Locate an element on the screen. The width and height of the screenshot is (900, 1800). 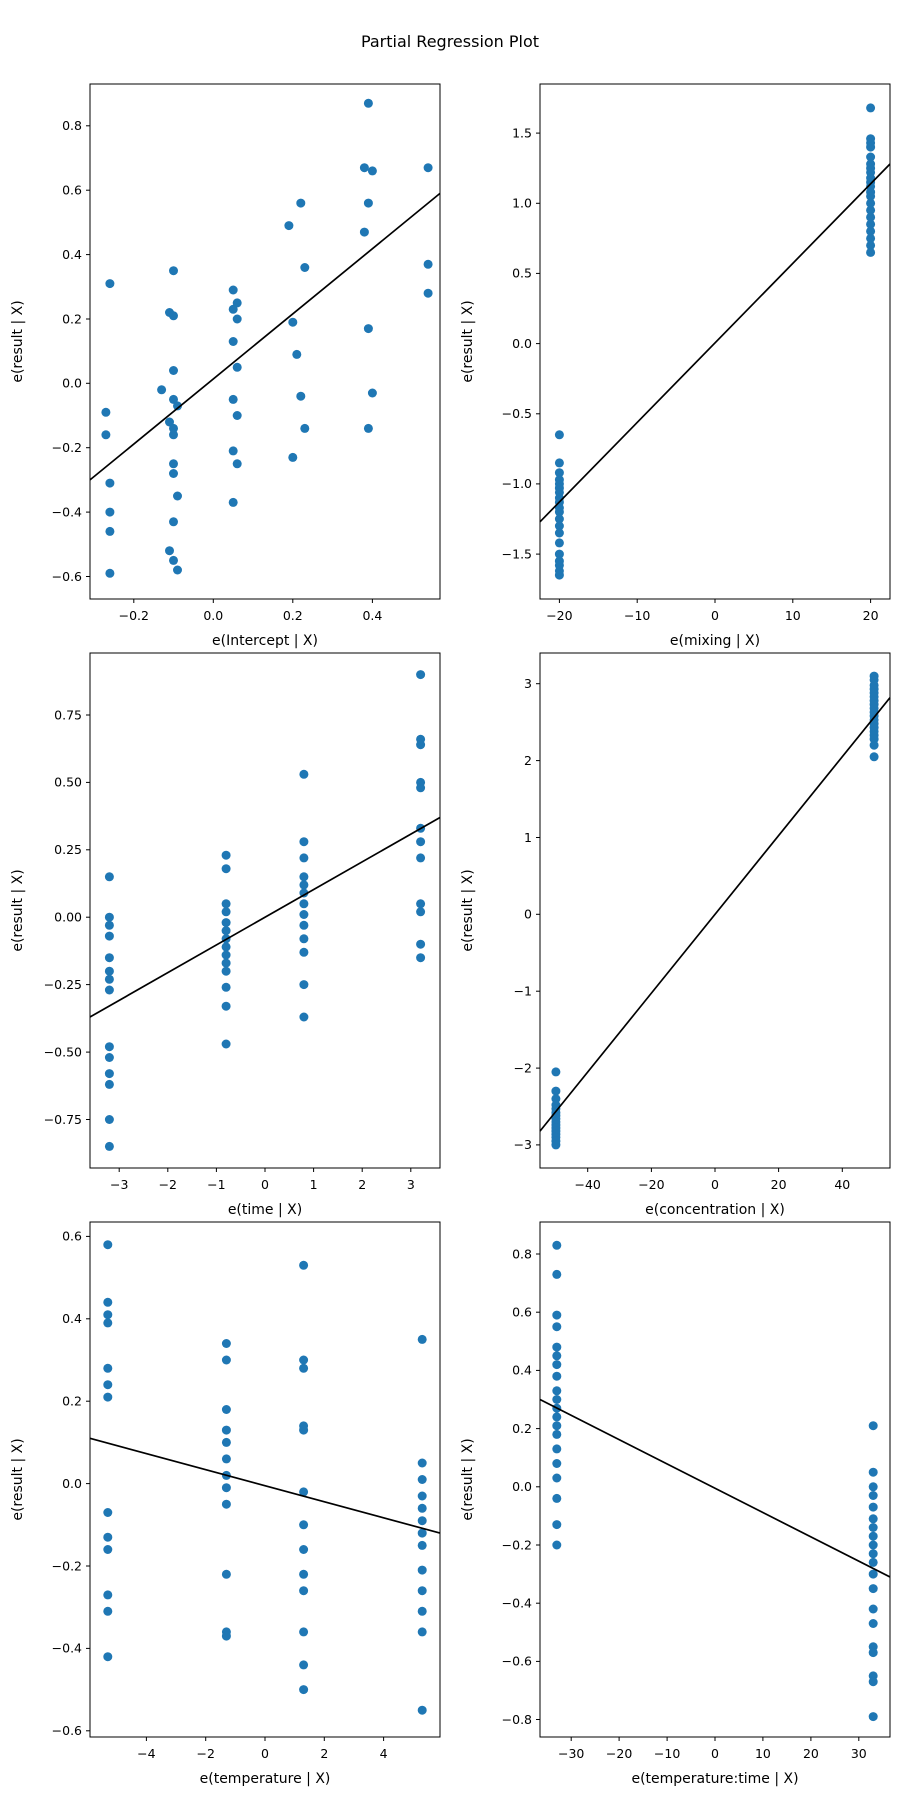
x-tick-label: 2 is located at coordinates (324, 1753).